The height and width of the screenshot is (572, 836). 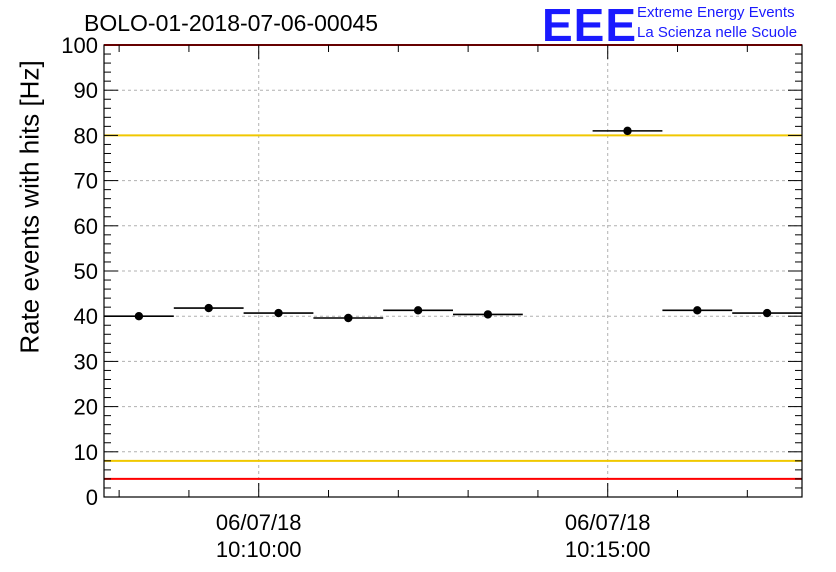 What do you see at coordinates (259, 549) in the screenshot?
I see `x-tick-label-time: 10:10:00` at bounding box center [259, 549].